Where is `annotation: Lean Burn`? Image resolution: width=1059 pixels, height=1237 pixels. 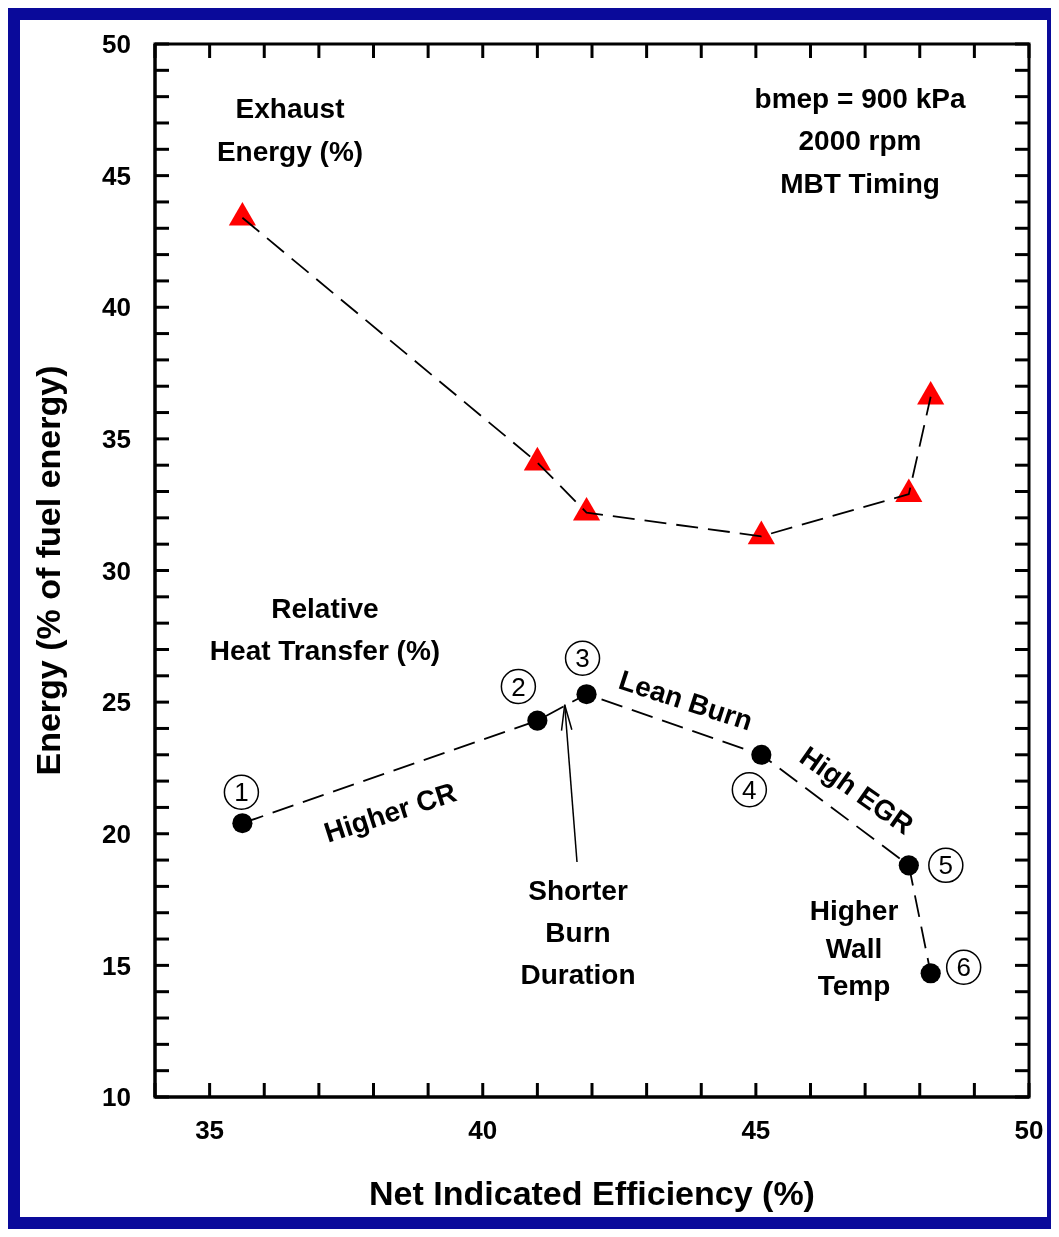 annotation: Lean Burn is located at coordinates (686, 700).